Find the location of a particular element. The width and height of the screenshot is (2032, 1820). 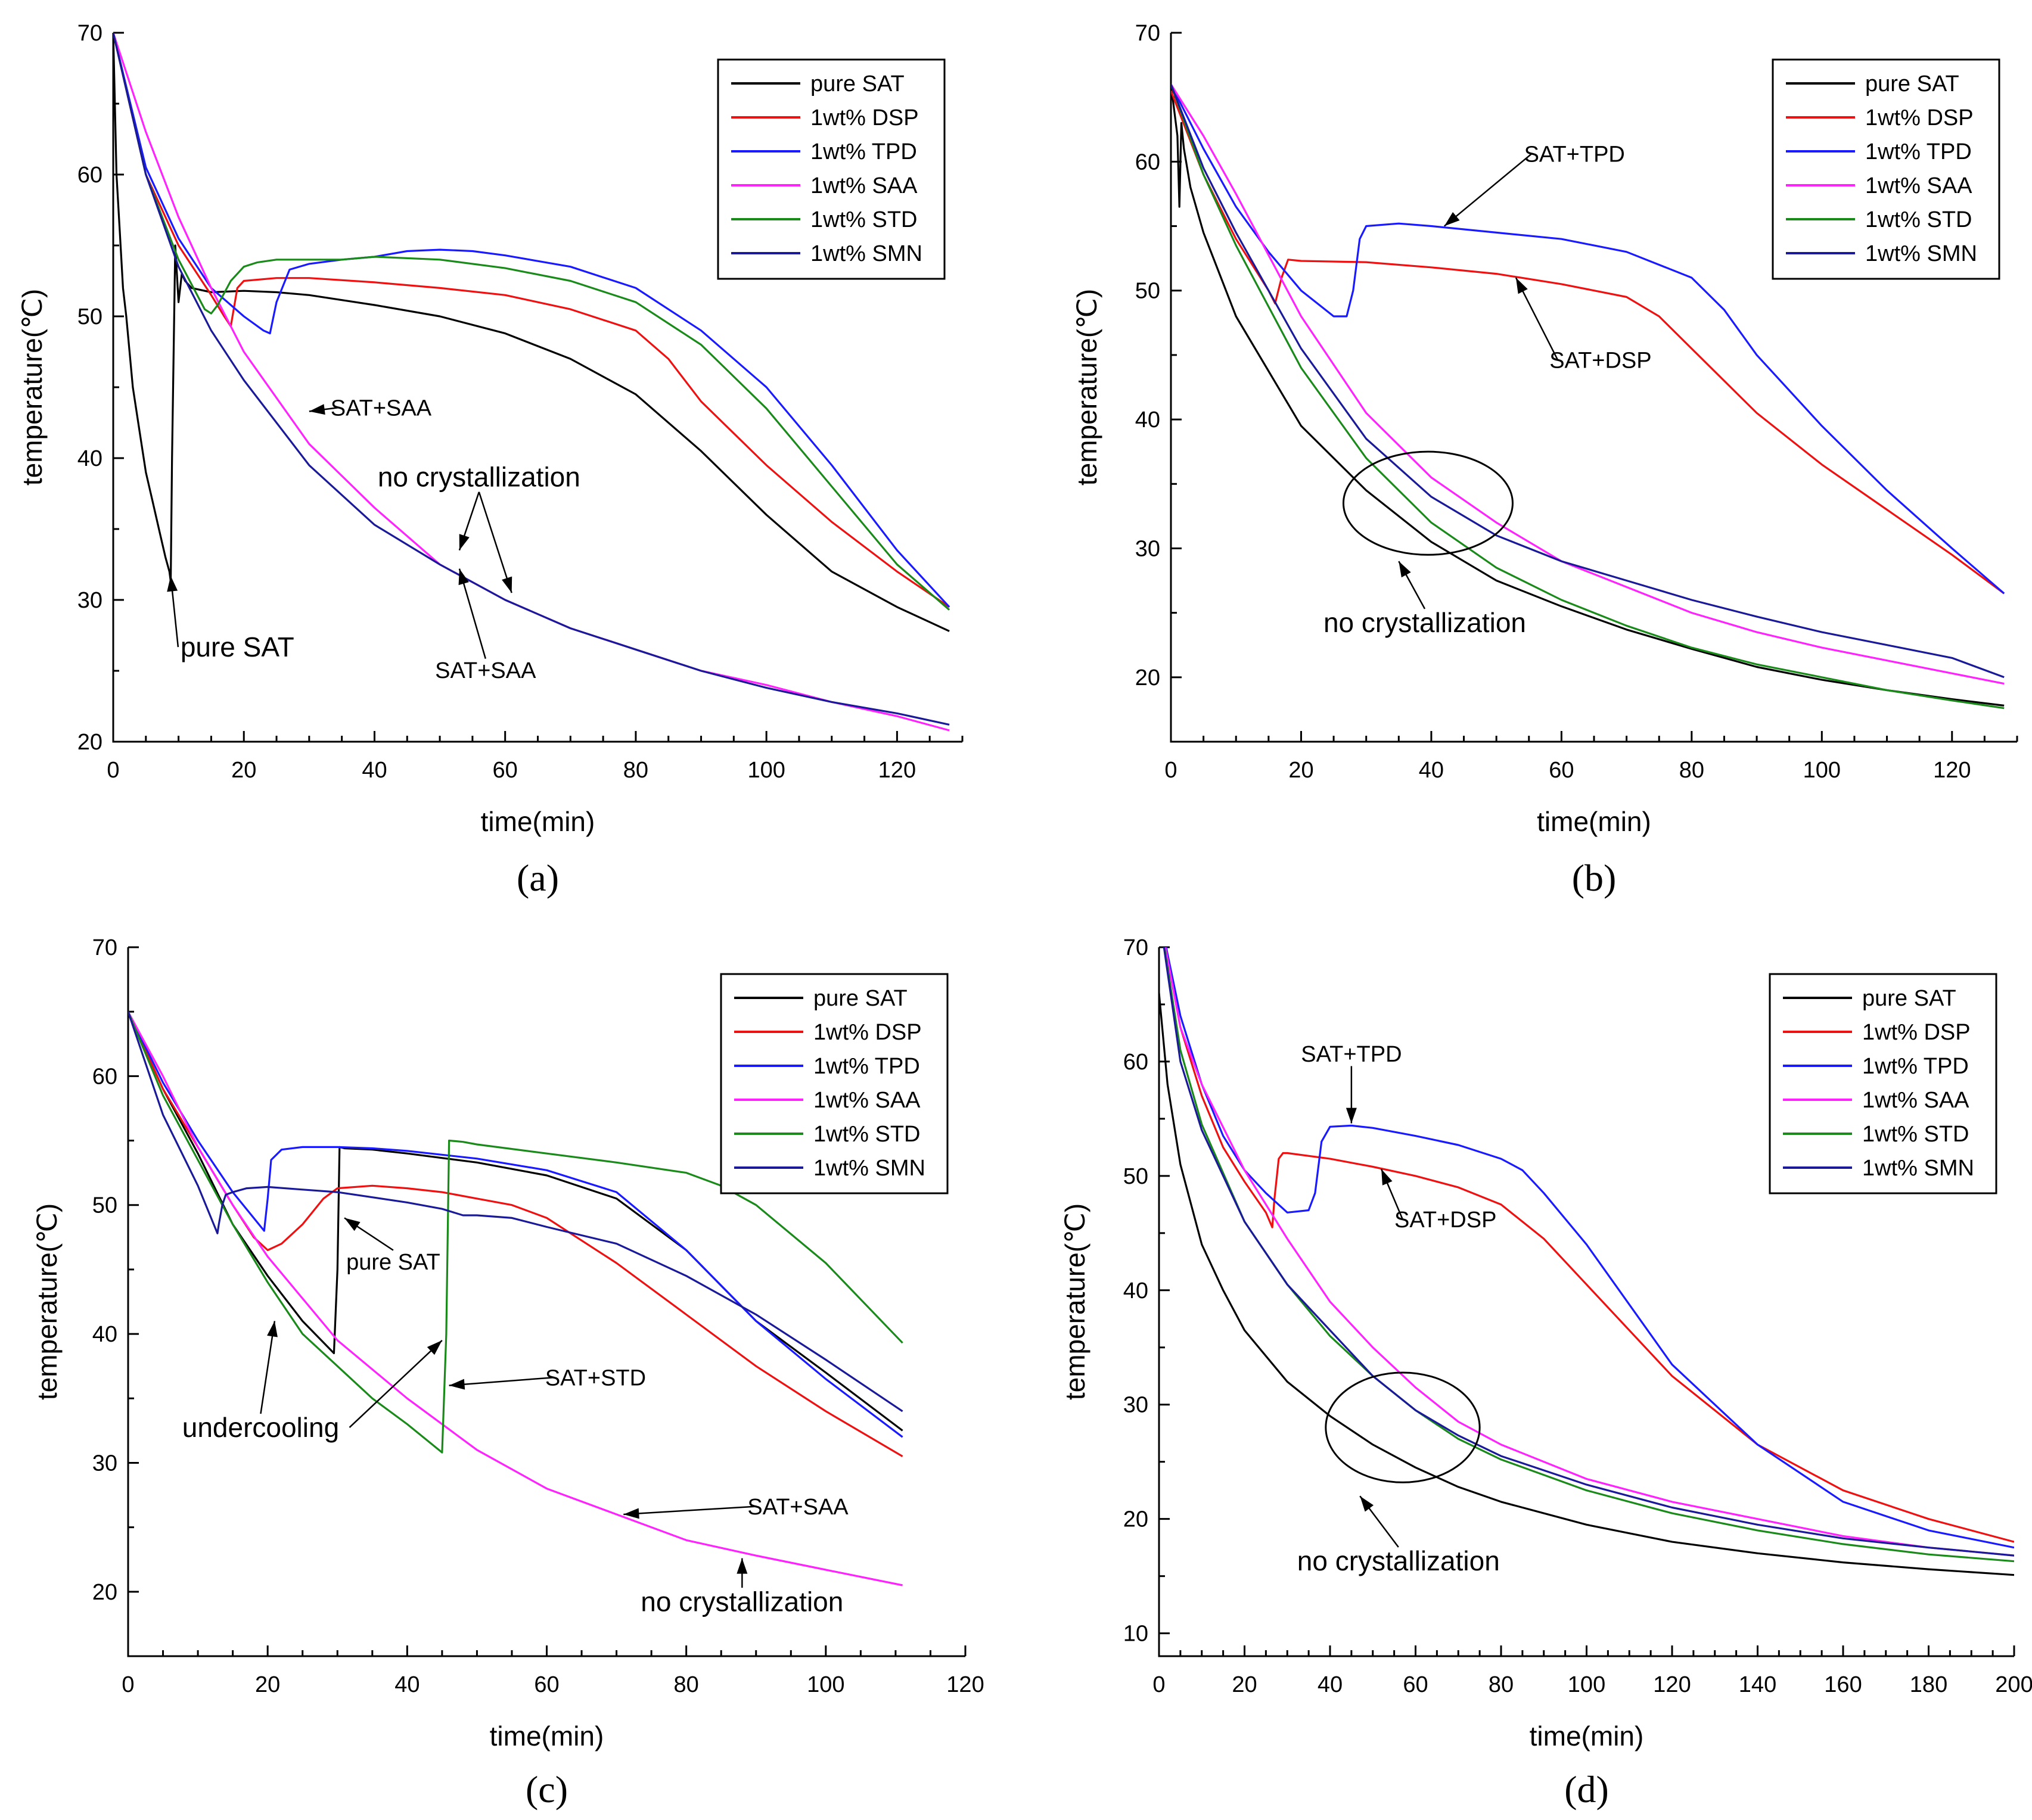

y-tick-label: 60 is located at coordinates (89, 175).